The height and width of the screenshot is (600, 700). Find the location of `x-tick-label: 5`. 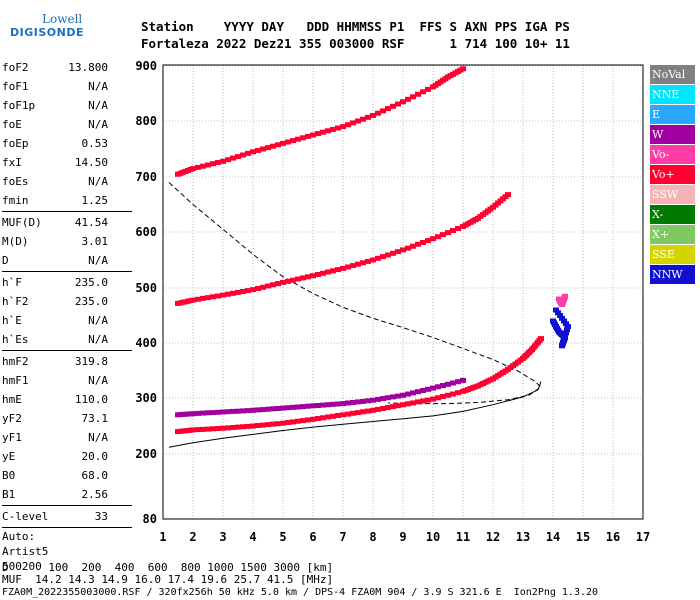

x-tick-label: 5 is located at coordinates (282, 537).